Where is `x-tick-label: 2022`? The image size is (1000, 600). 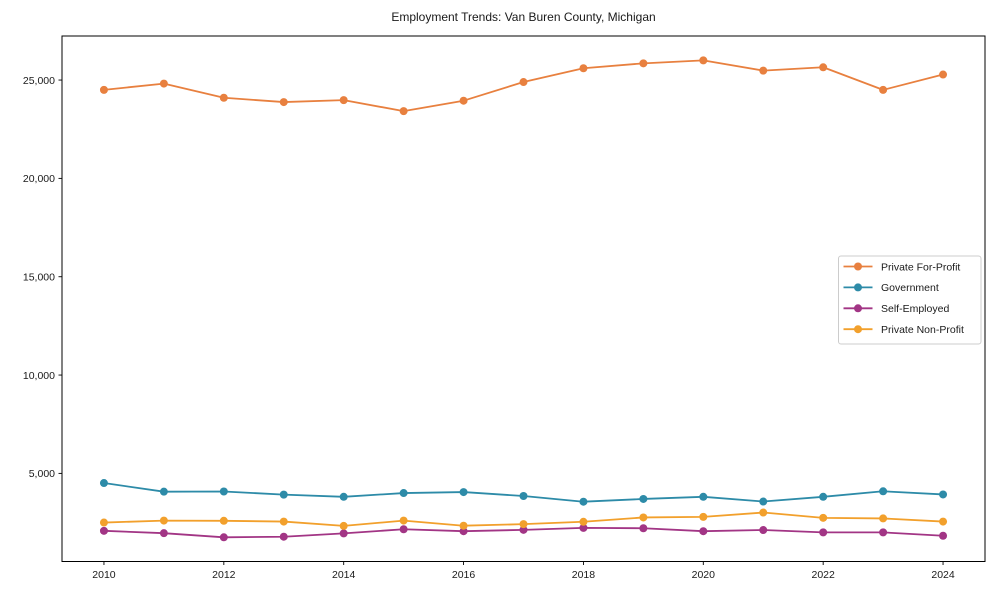
x-tick-label: 2022 is located at coordinates (823, 575).